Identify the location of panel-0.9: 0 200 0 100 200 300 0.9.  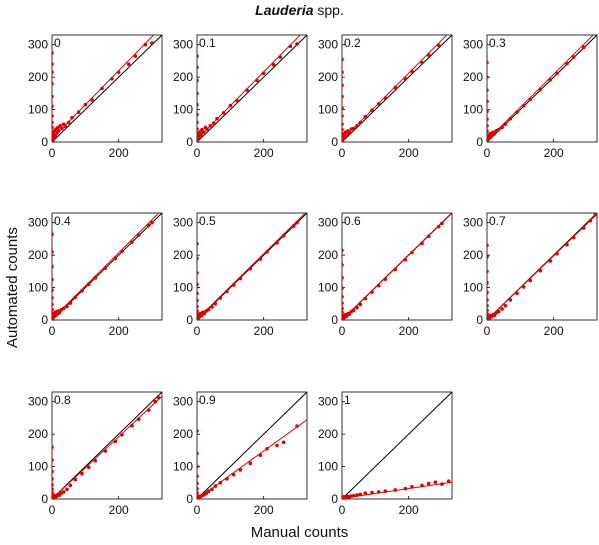
(240, 454).